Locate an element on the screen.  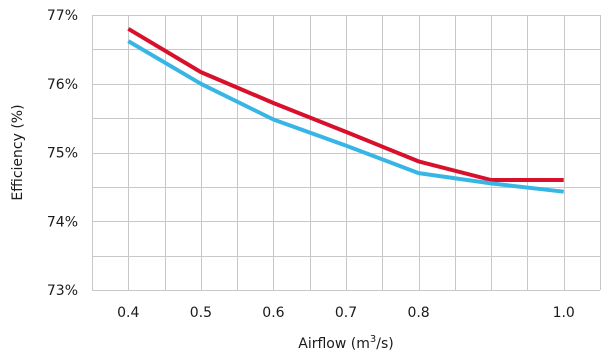
y-tick-label: 74% is located at coordinates (62, 222).